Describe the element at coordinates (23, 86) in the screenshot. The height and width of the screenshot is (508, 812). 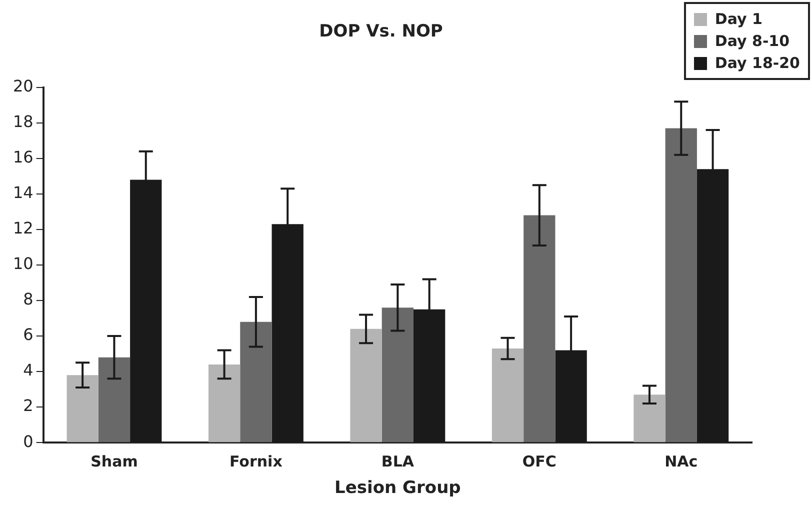
I see `y-tick-label: 20` at that location.